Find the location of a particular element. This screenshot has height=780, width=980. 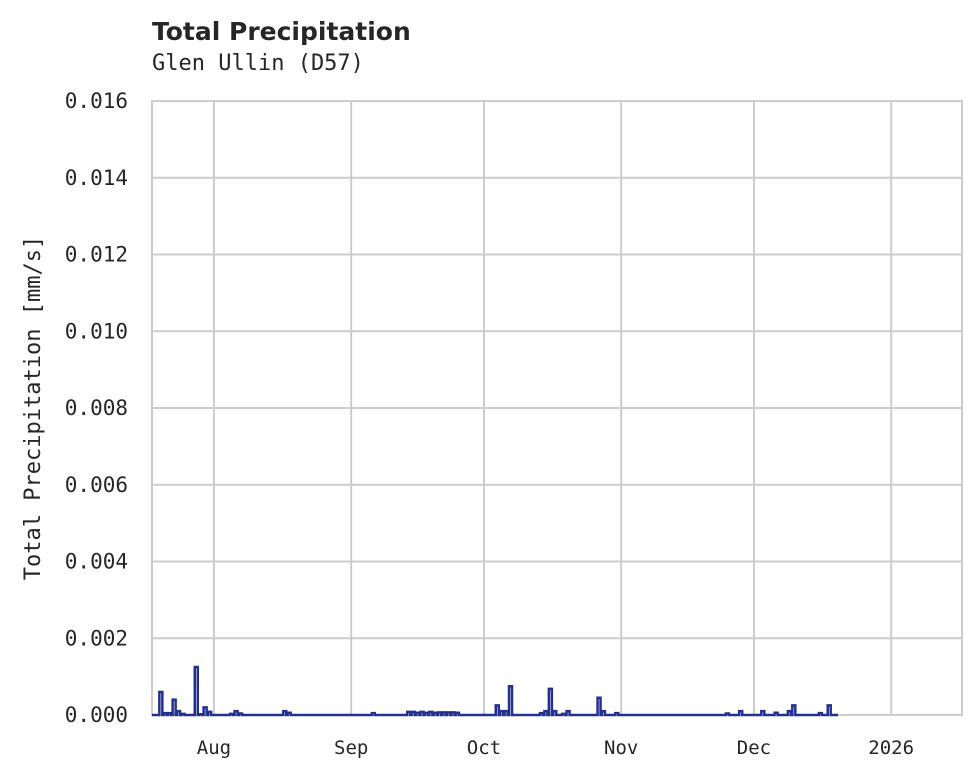

precipitation-series-line is located at coordinates (495, 691).